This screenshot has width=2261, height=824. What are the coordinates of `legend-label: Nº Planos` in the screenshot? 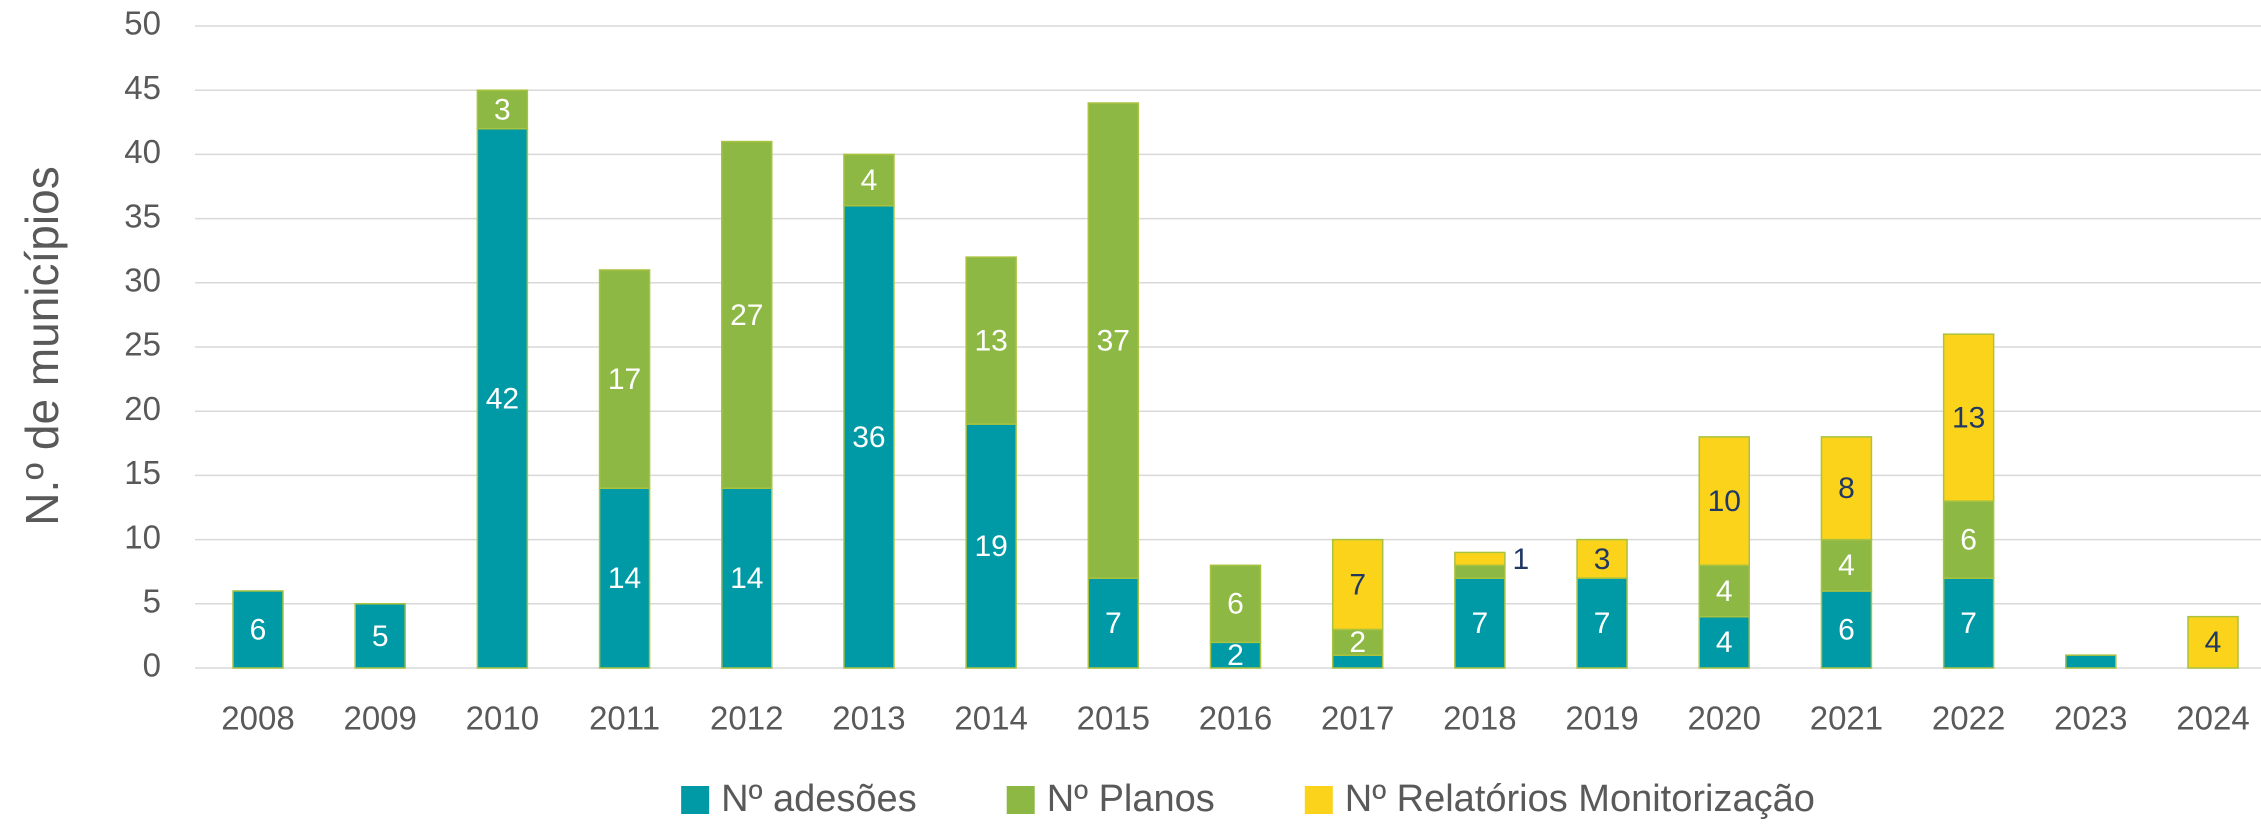 It's located at (1131, 799).